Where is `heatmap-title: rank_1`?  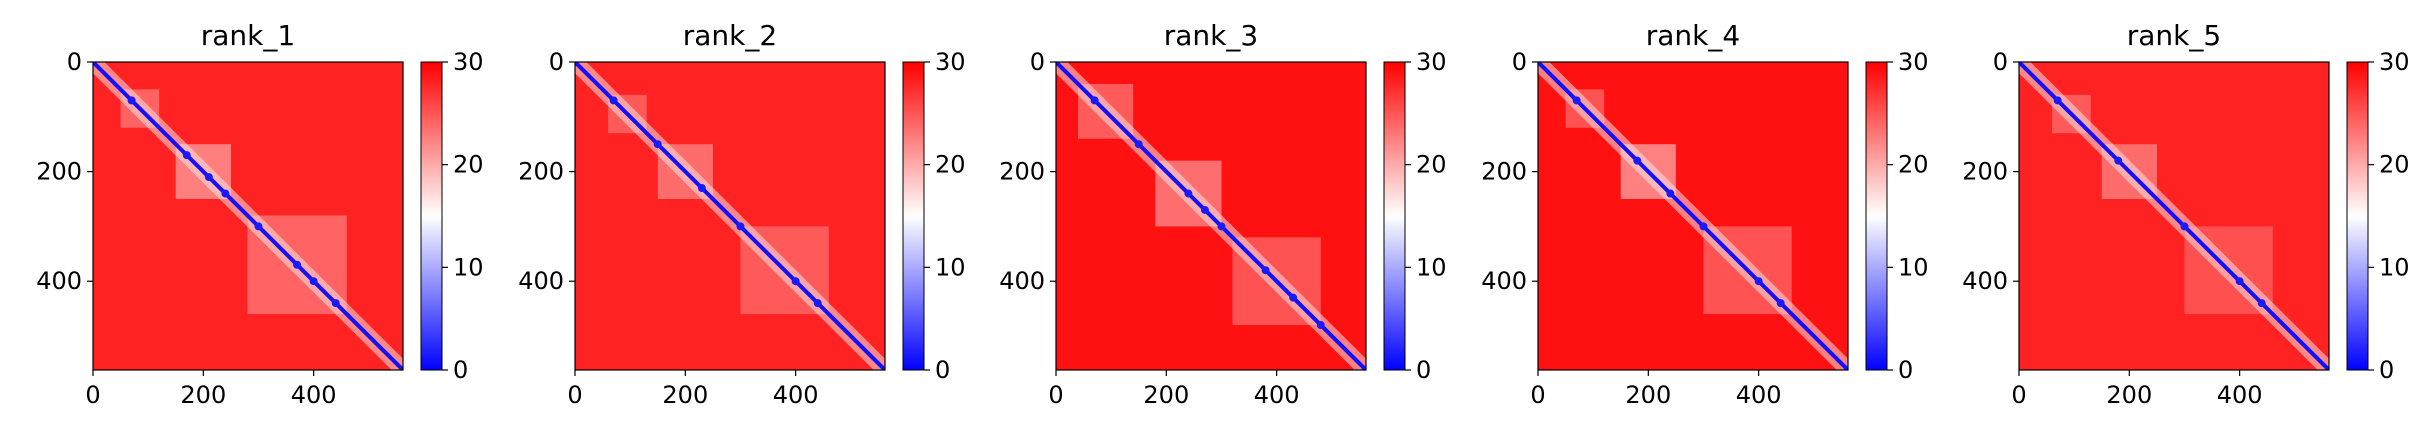 heatmap-title: rank_1 is located at coordinates (248, 35).